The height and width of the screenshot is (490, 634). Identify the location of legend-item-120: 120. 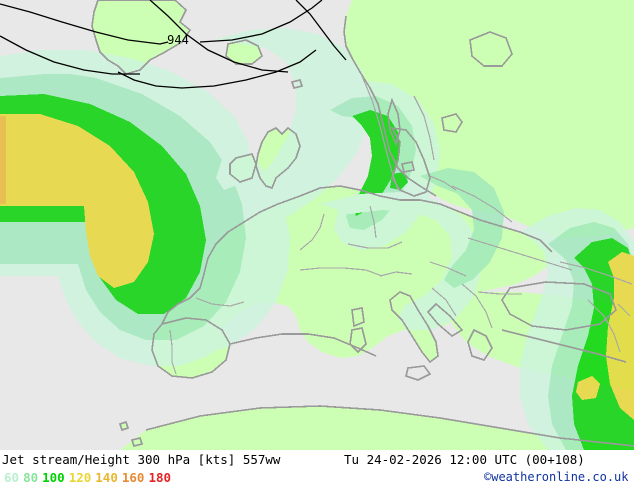
(80, 477).